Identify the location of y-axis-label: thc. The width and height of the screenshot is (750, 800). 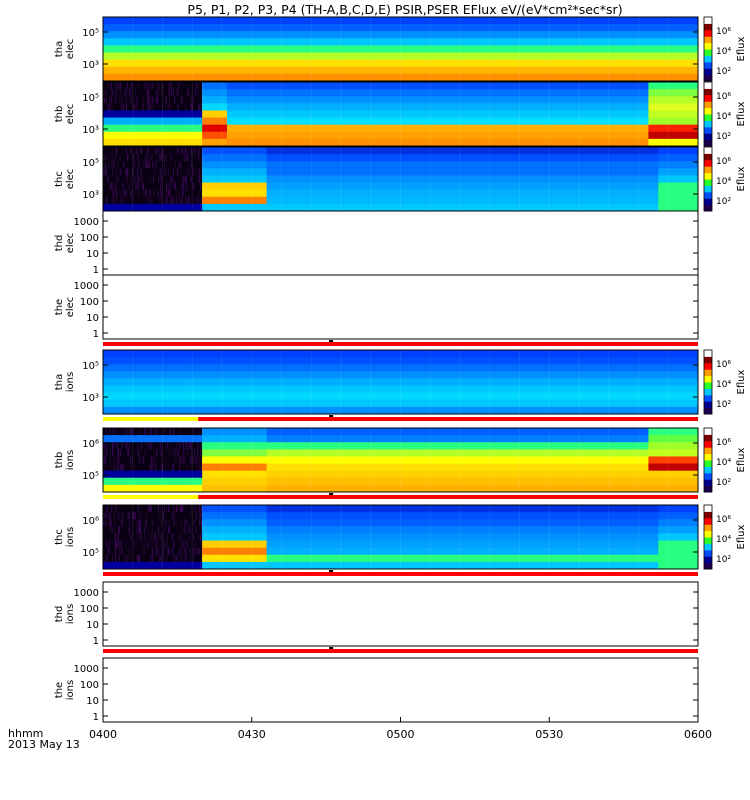
(59, 179).